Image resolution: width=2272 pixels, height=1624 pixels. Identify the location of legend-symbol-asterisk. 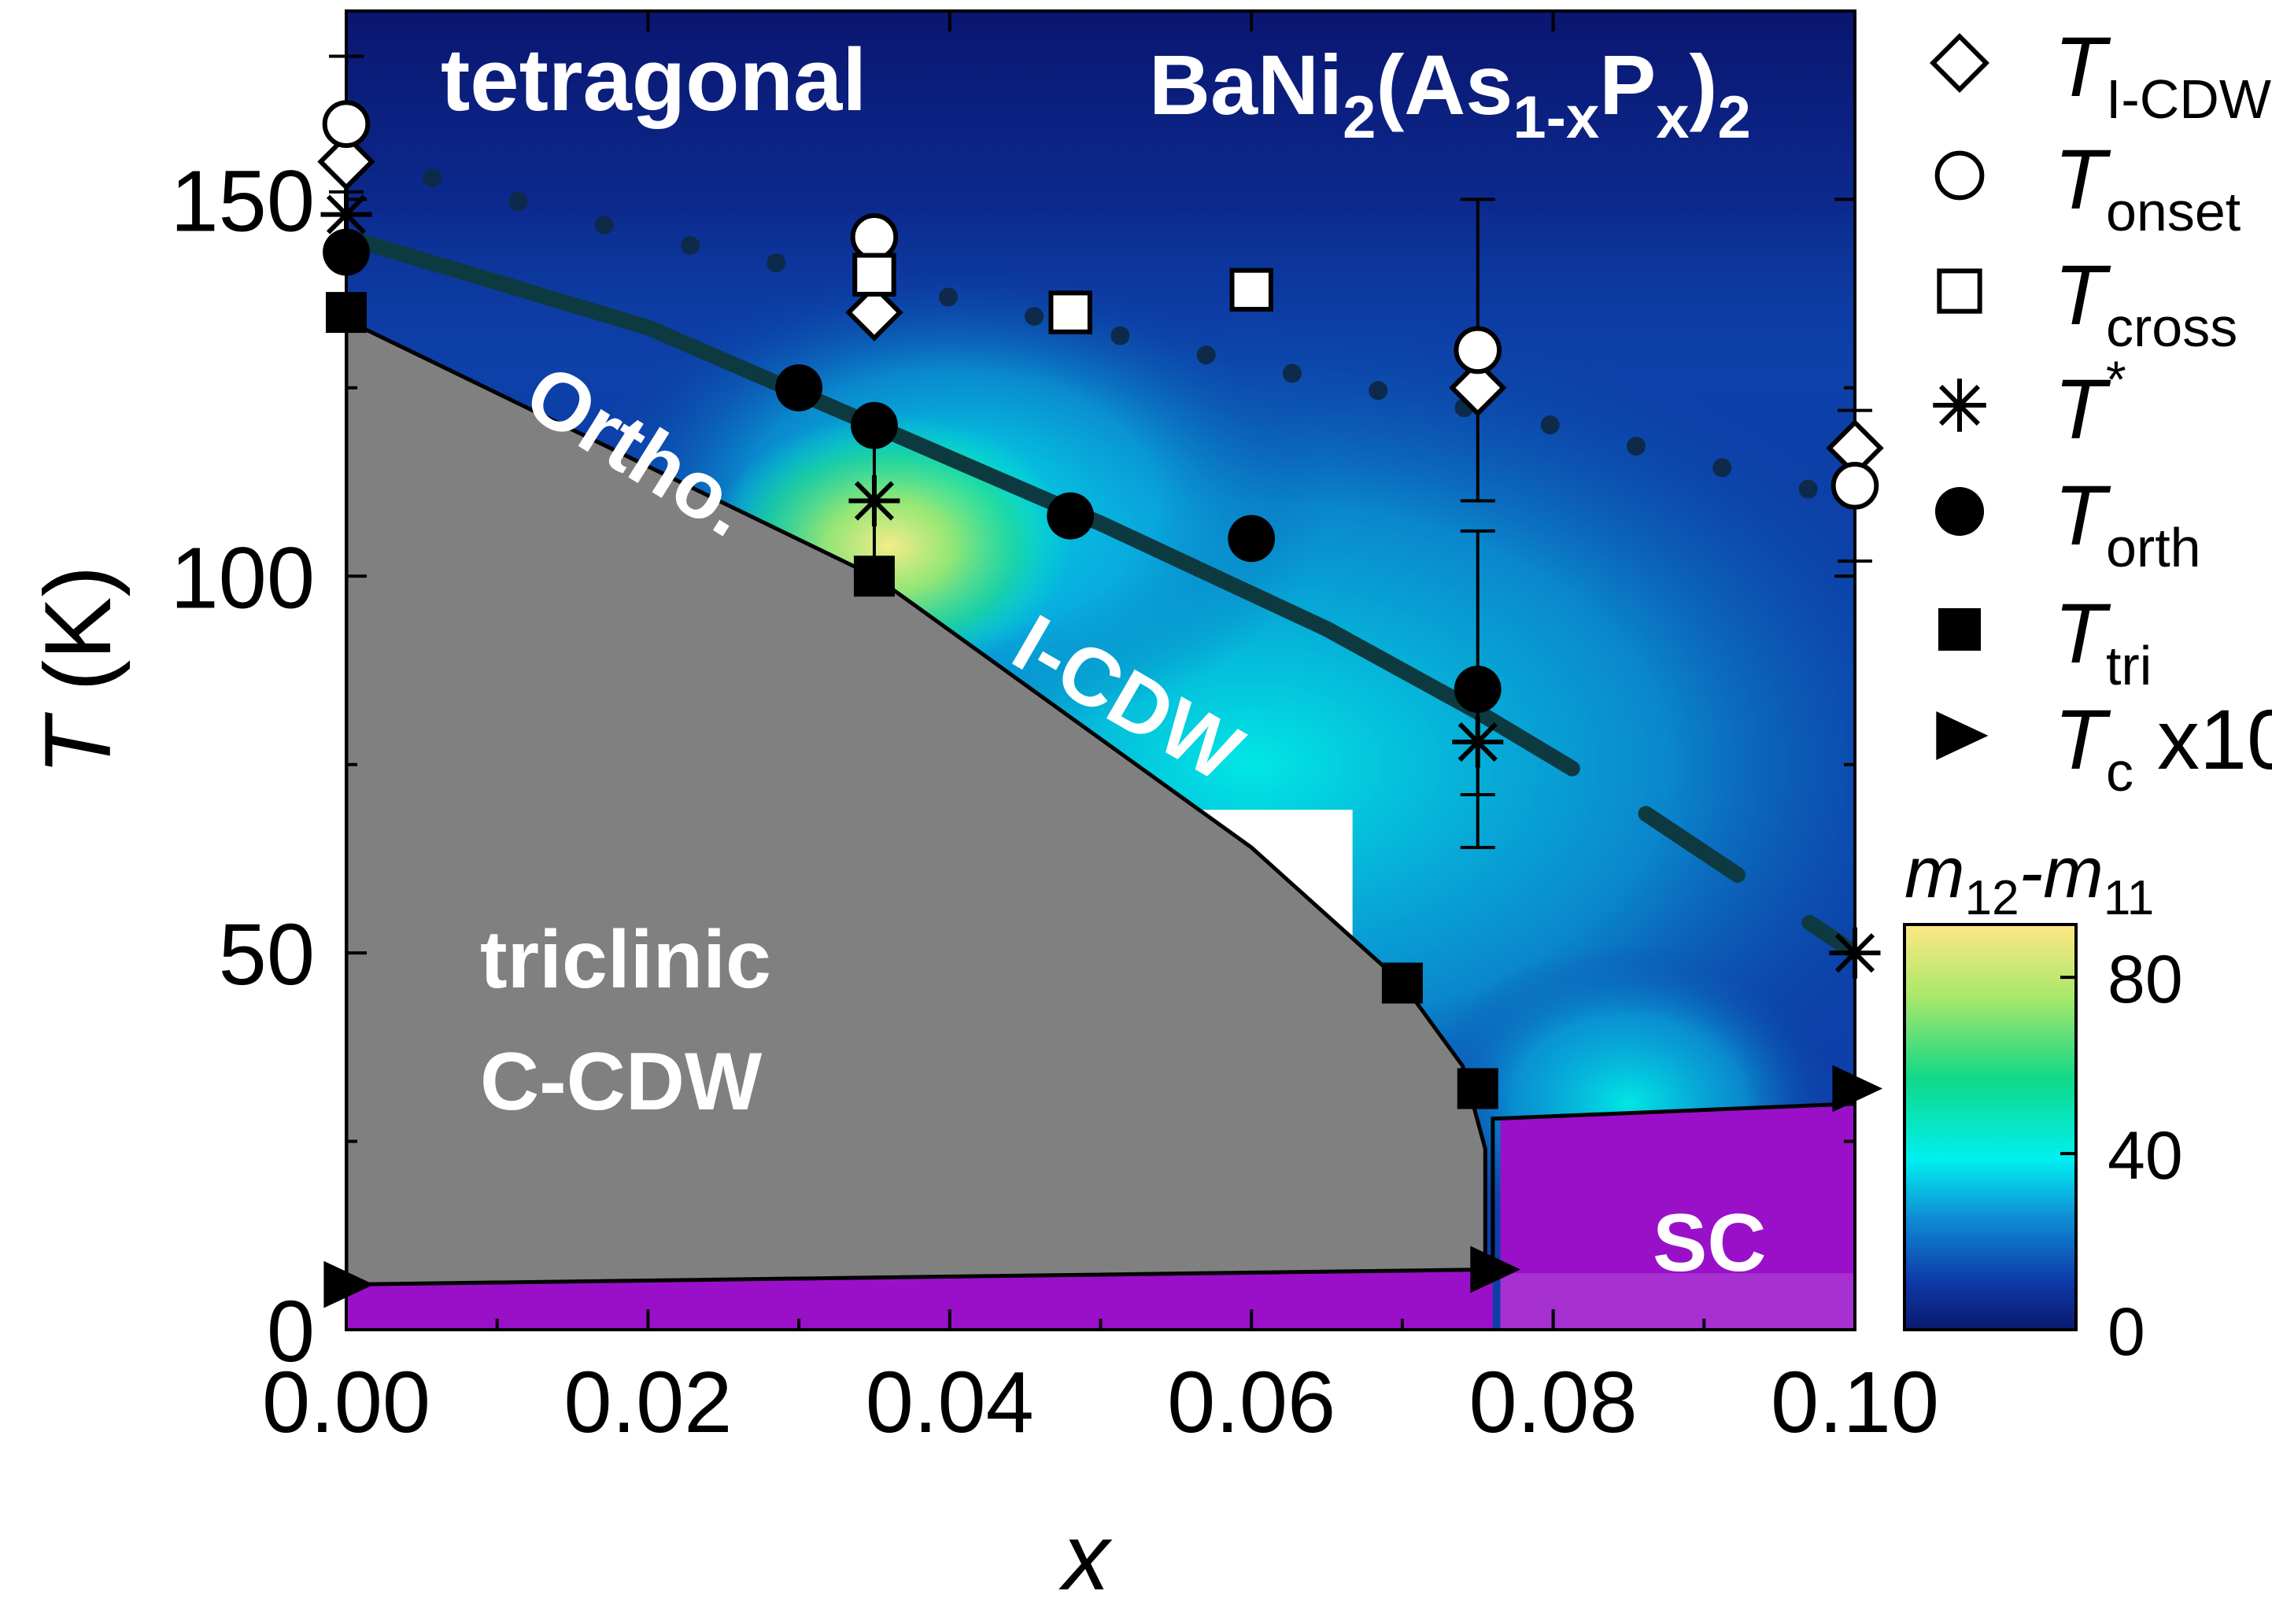
(1959, 405).